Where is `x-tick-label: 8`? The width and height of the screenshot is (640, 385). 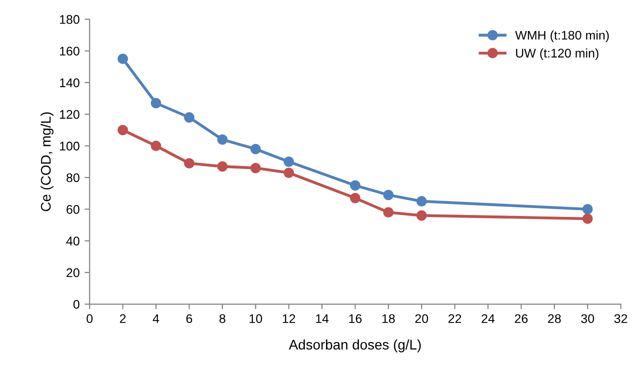
x-tick-label: 8 is located at coordinates (222, 319).